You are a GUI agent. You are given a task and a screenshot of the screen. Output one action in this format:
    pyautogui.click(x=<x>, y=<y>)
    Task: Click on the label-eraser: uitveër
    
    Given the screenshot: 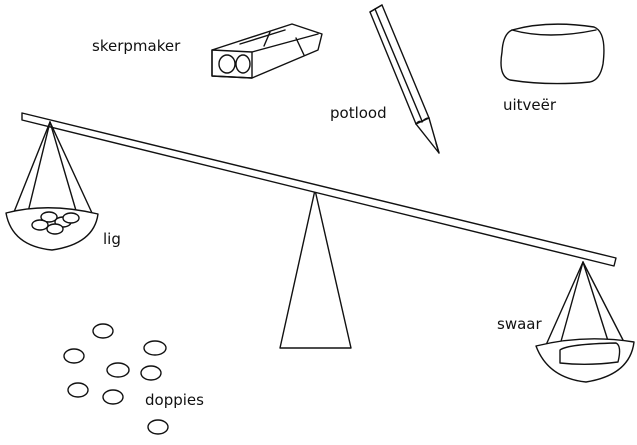 What is the action you would take?
    pyautogui.click(x=530, y=105)
    